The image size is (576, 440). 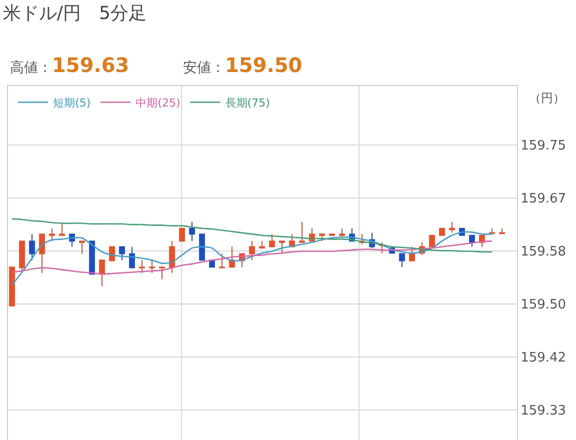 What do you see at coordinates (242, 65) in the screenshot?
I see `text: 安値：159.50` at bounding box center [242, 65].